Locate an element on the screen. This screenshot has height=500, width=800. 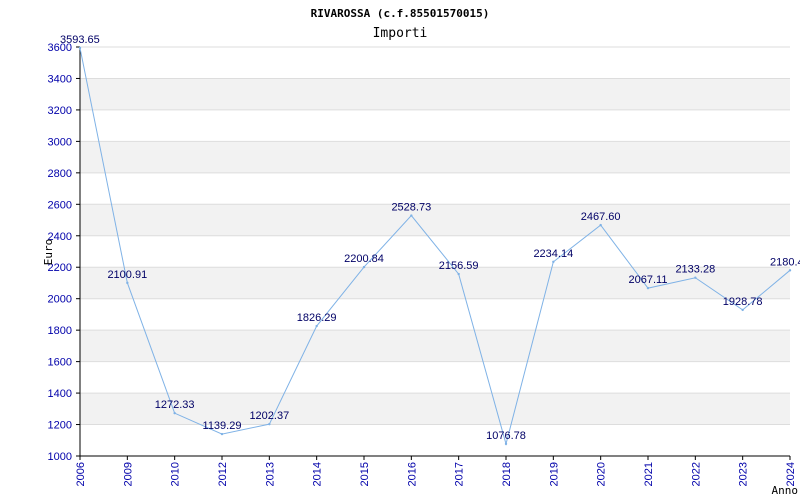
data-label: 1272.33 is located at coordinates (175, 405).